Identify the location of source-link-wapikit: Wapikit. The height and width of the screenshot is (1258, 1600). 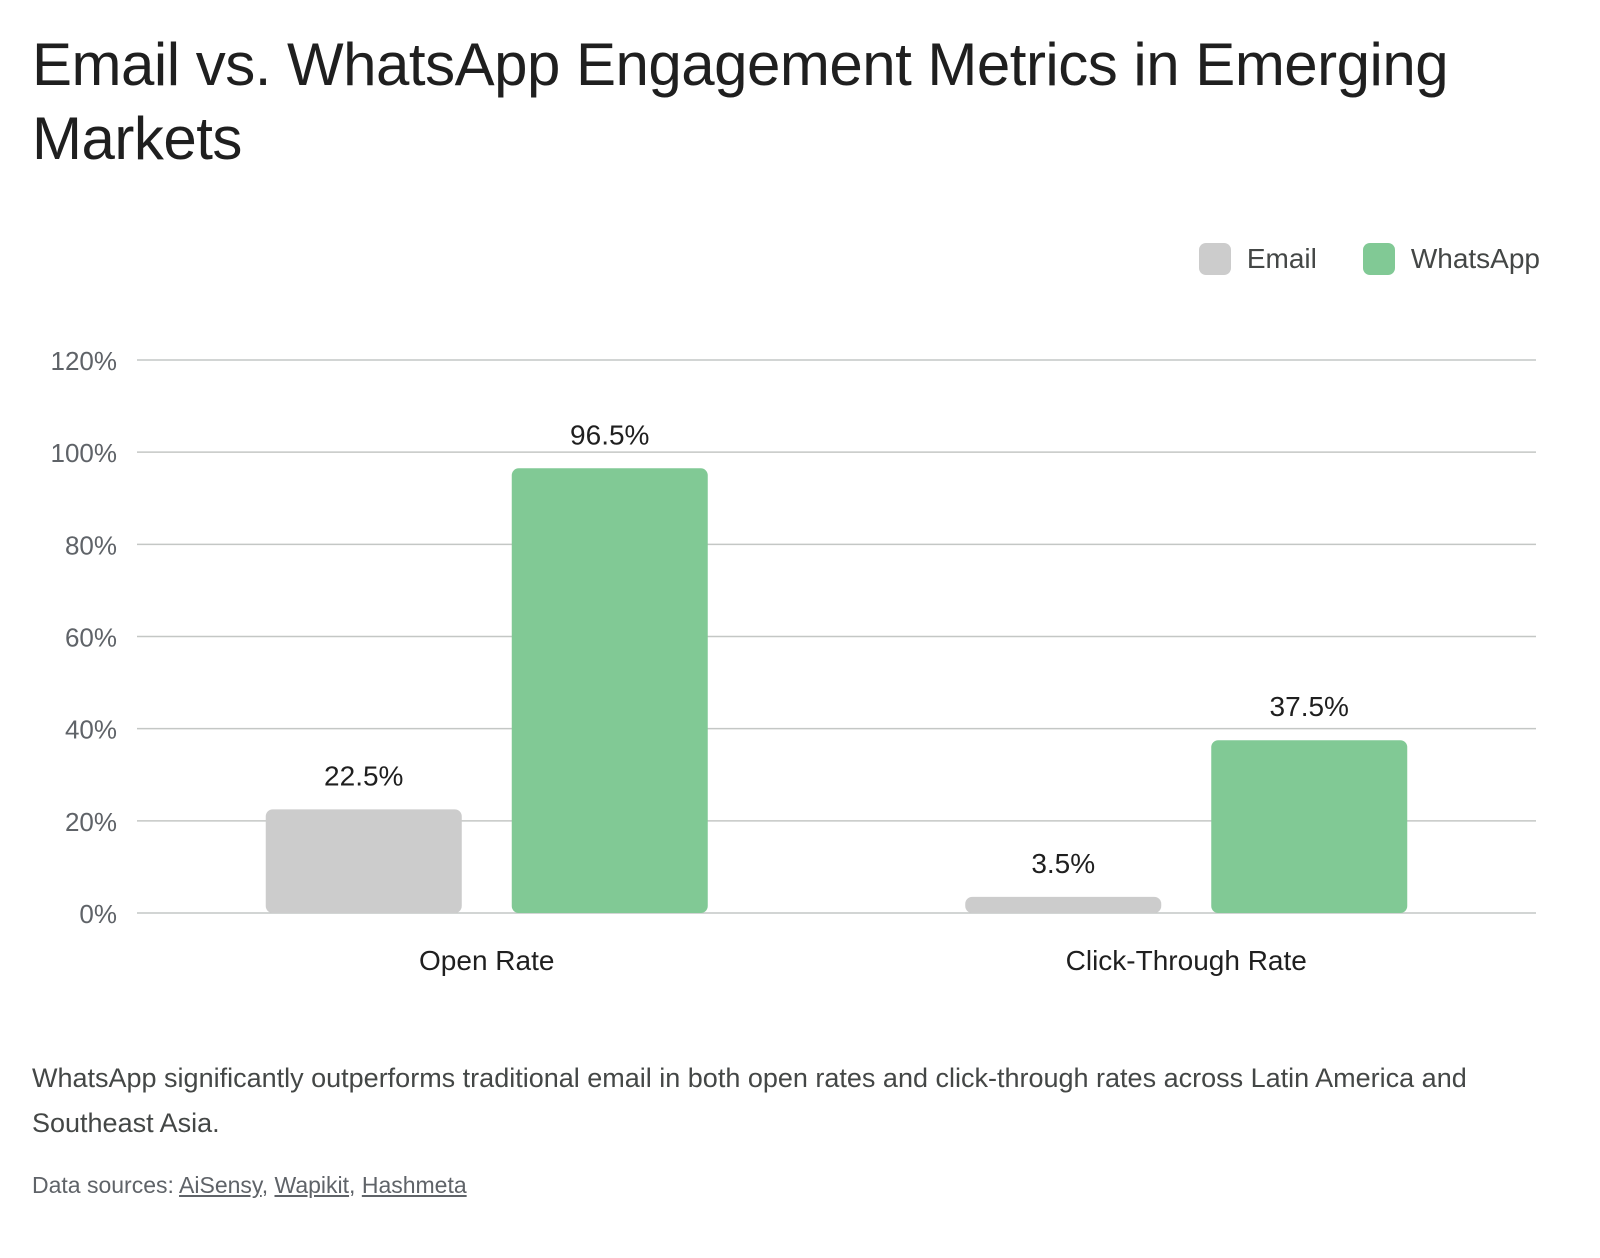
(312, 1185).